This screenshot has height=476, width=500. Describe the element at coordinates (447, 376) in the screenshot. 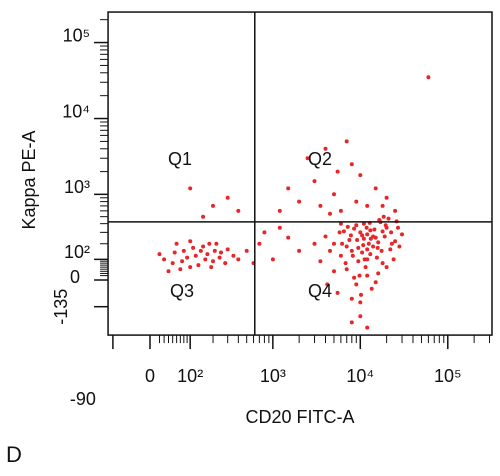

I see `x-tick-label: 10⁵` at that location.